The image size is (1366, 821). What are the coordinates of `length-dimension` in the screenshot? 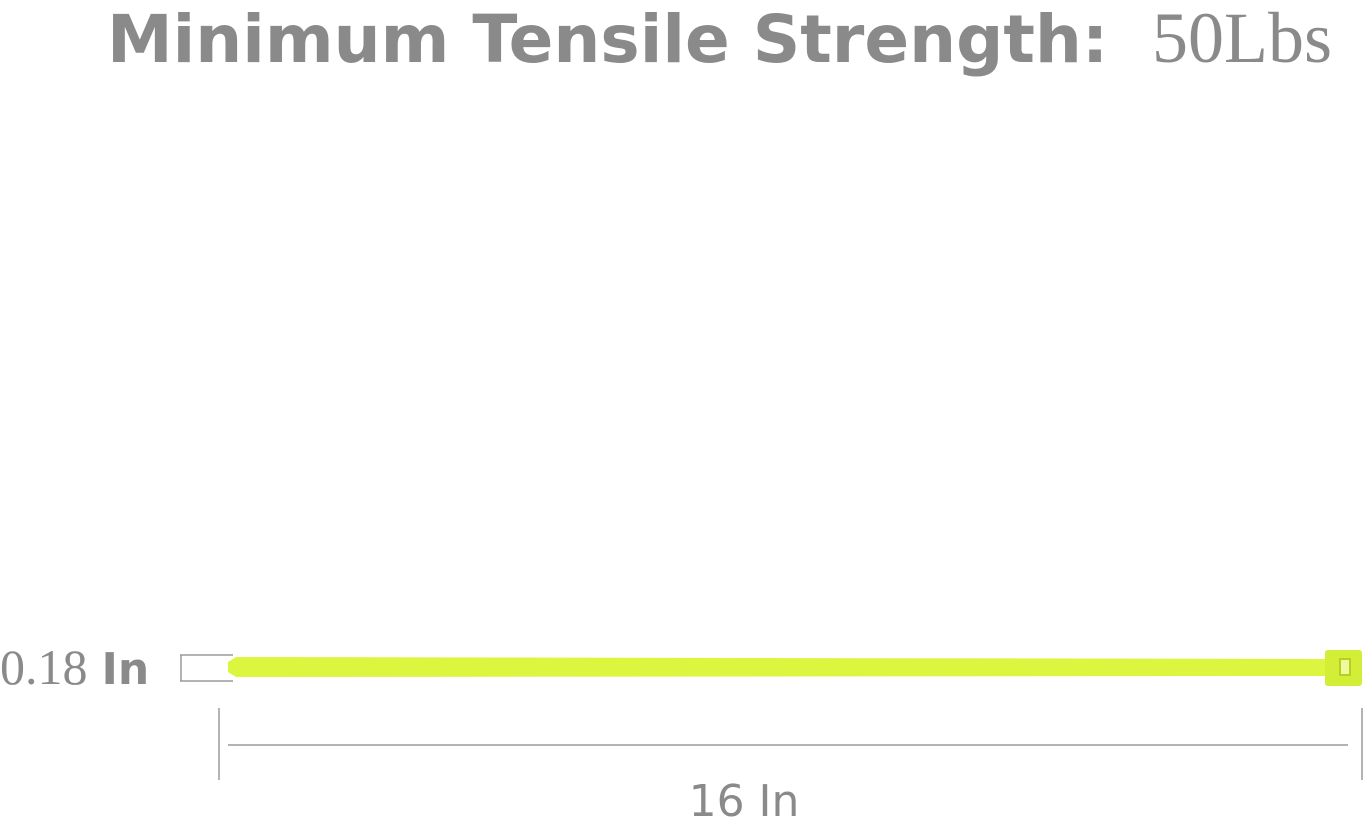 It's located at (790, 744).